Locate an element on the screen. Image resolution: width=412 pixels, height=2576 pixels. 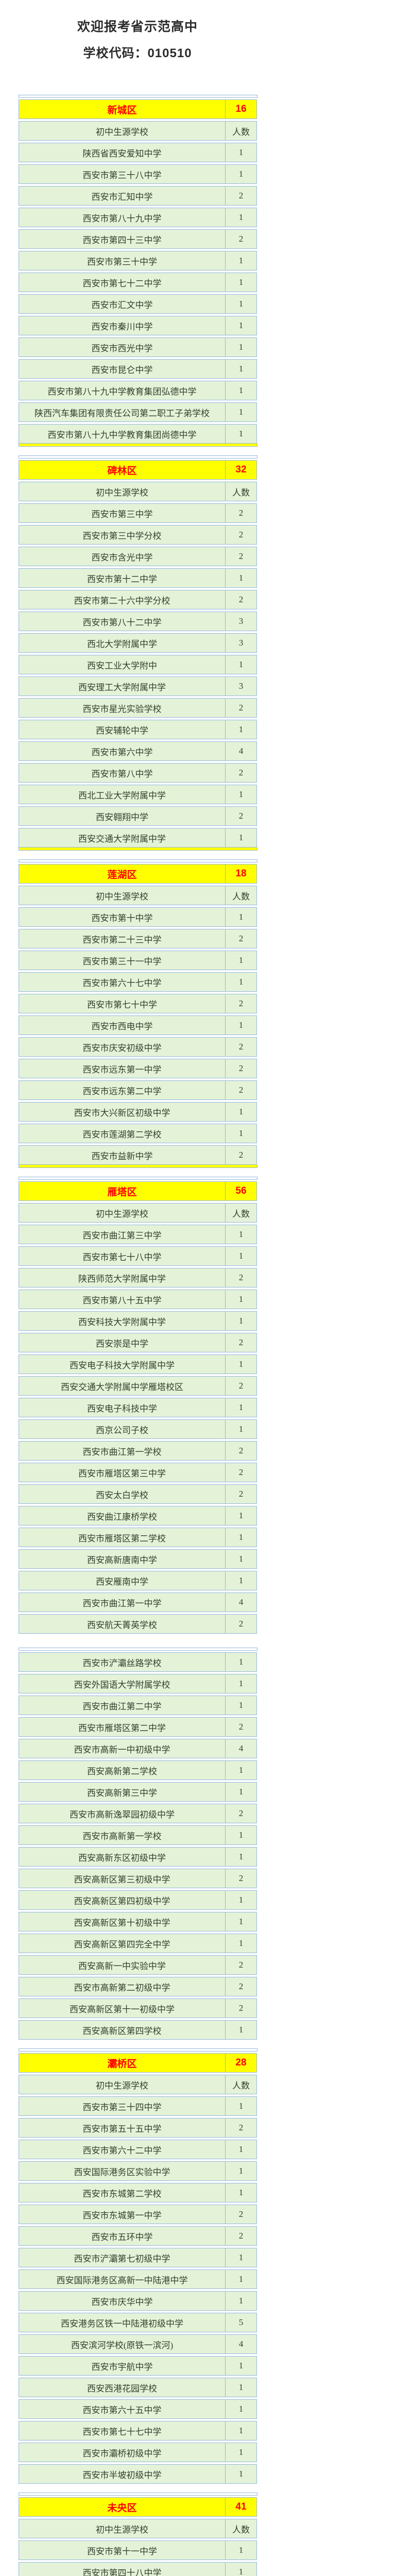
table-row: 西安市庆华中学 1 is located at coordinates (138, 2301).